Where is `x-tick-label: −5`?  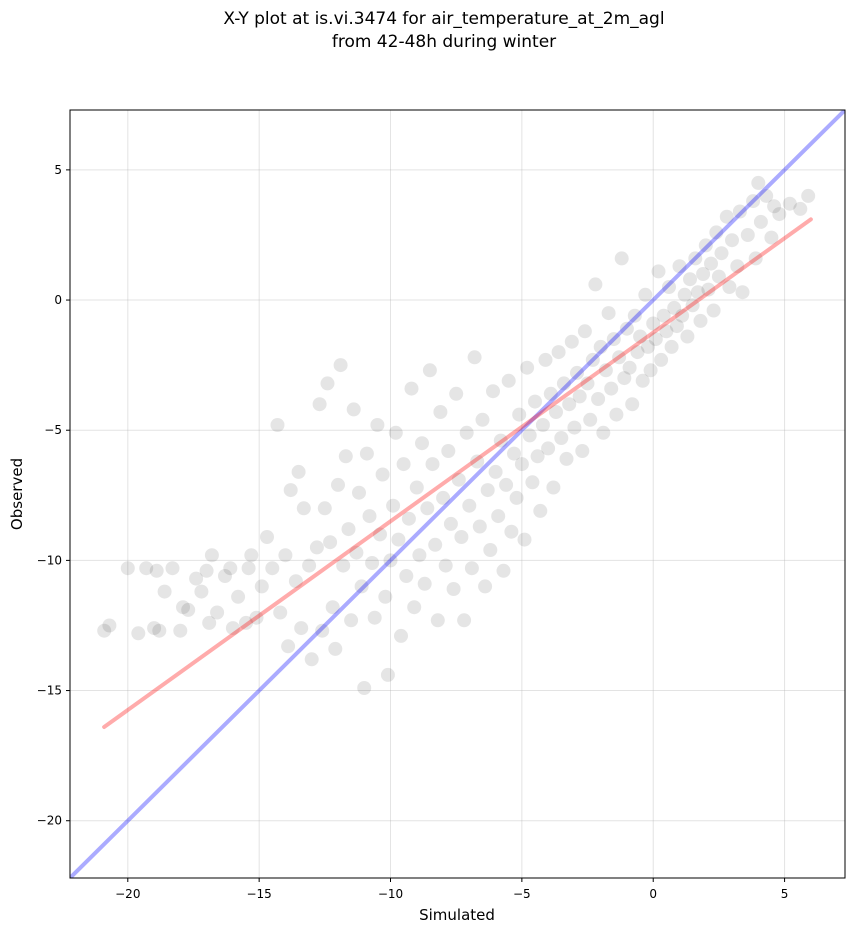
x-tick-label: −5 is located at coordinates (522, 894).